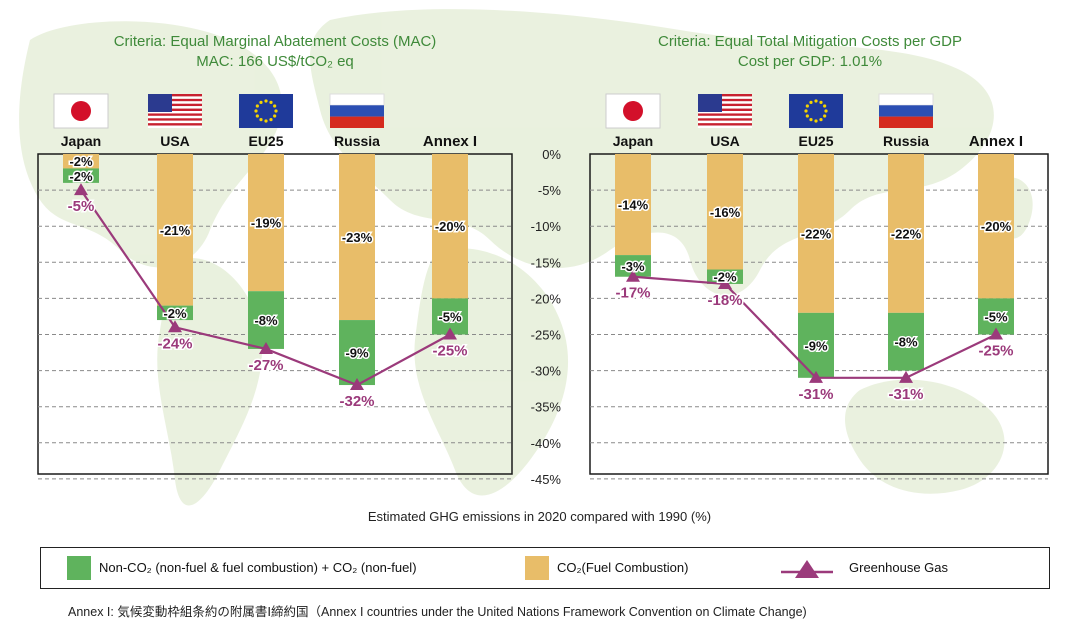 This screenshot has width=1079, height=627. I want to click on right-nonco2-value-label: -3%, so click(633, 266).